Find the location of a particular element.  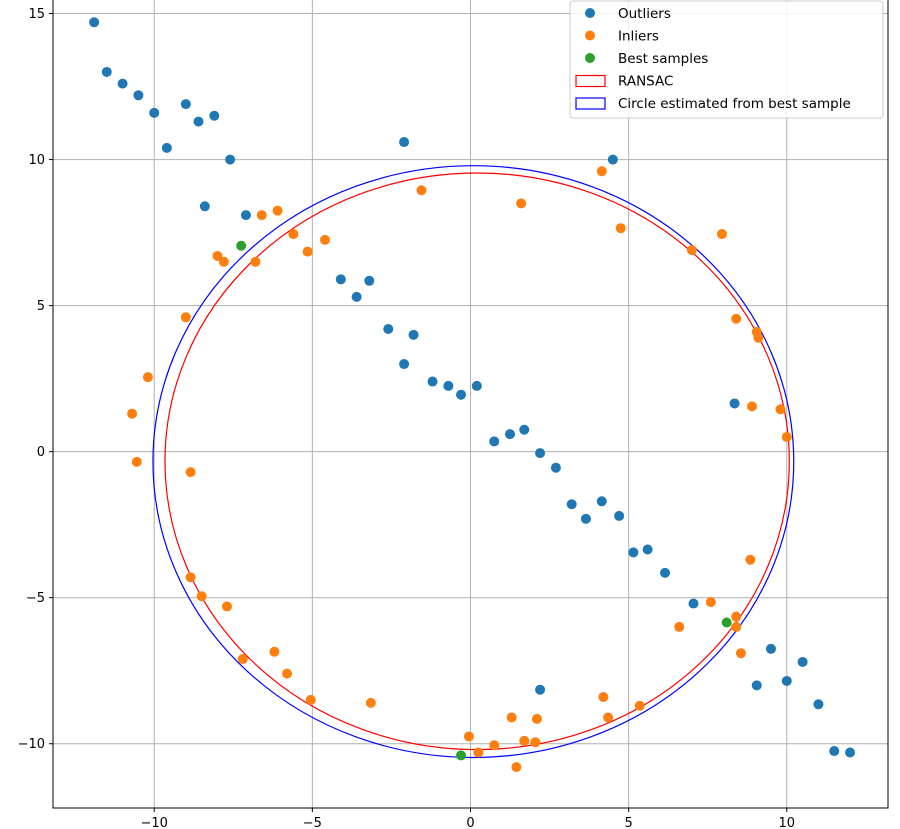

x-tick-label: −10 is located at coordinates (153, 822).